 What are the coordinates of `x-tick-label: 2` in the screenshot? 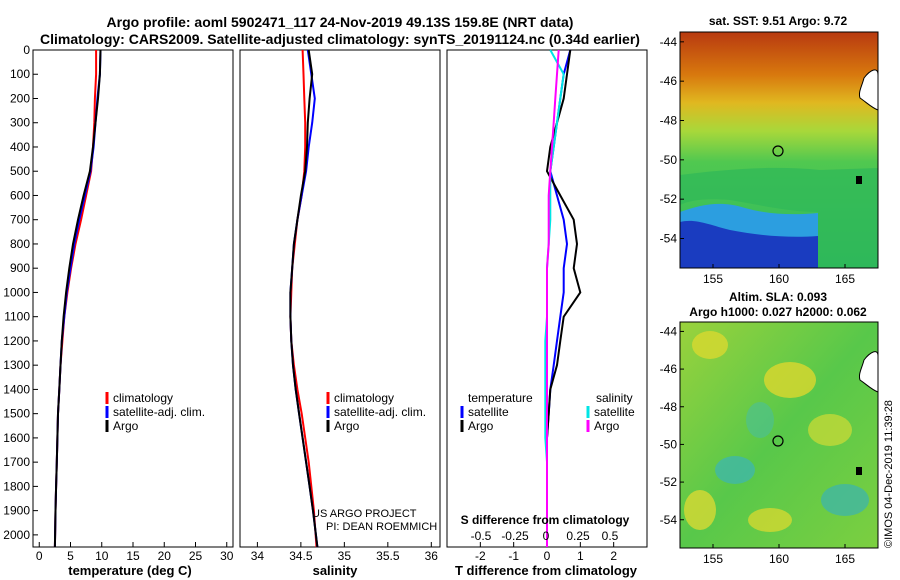 It's located at (613, 556).